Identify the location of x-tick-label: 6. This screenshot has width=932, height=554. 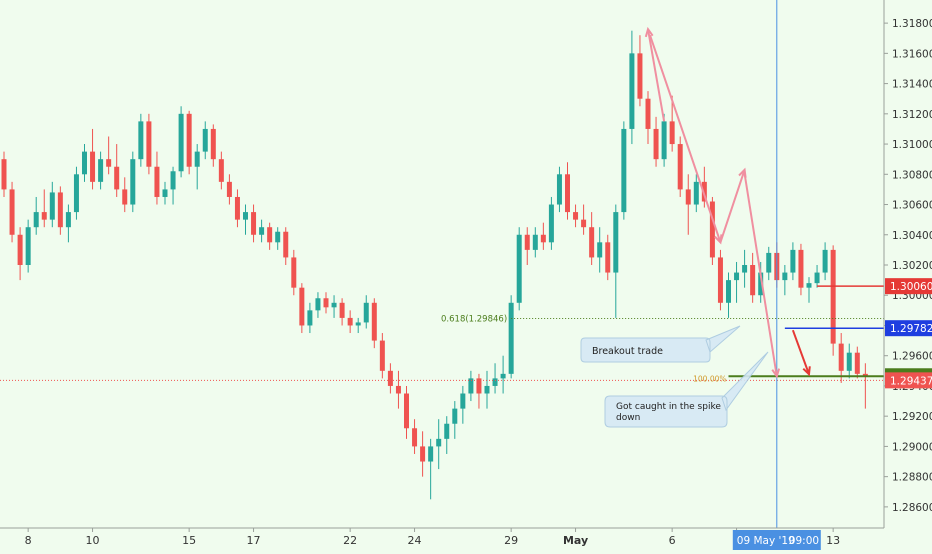
(672, 540).